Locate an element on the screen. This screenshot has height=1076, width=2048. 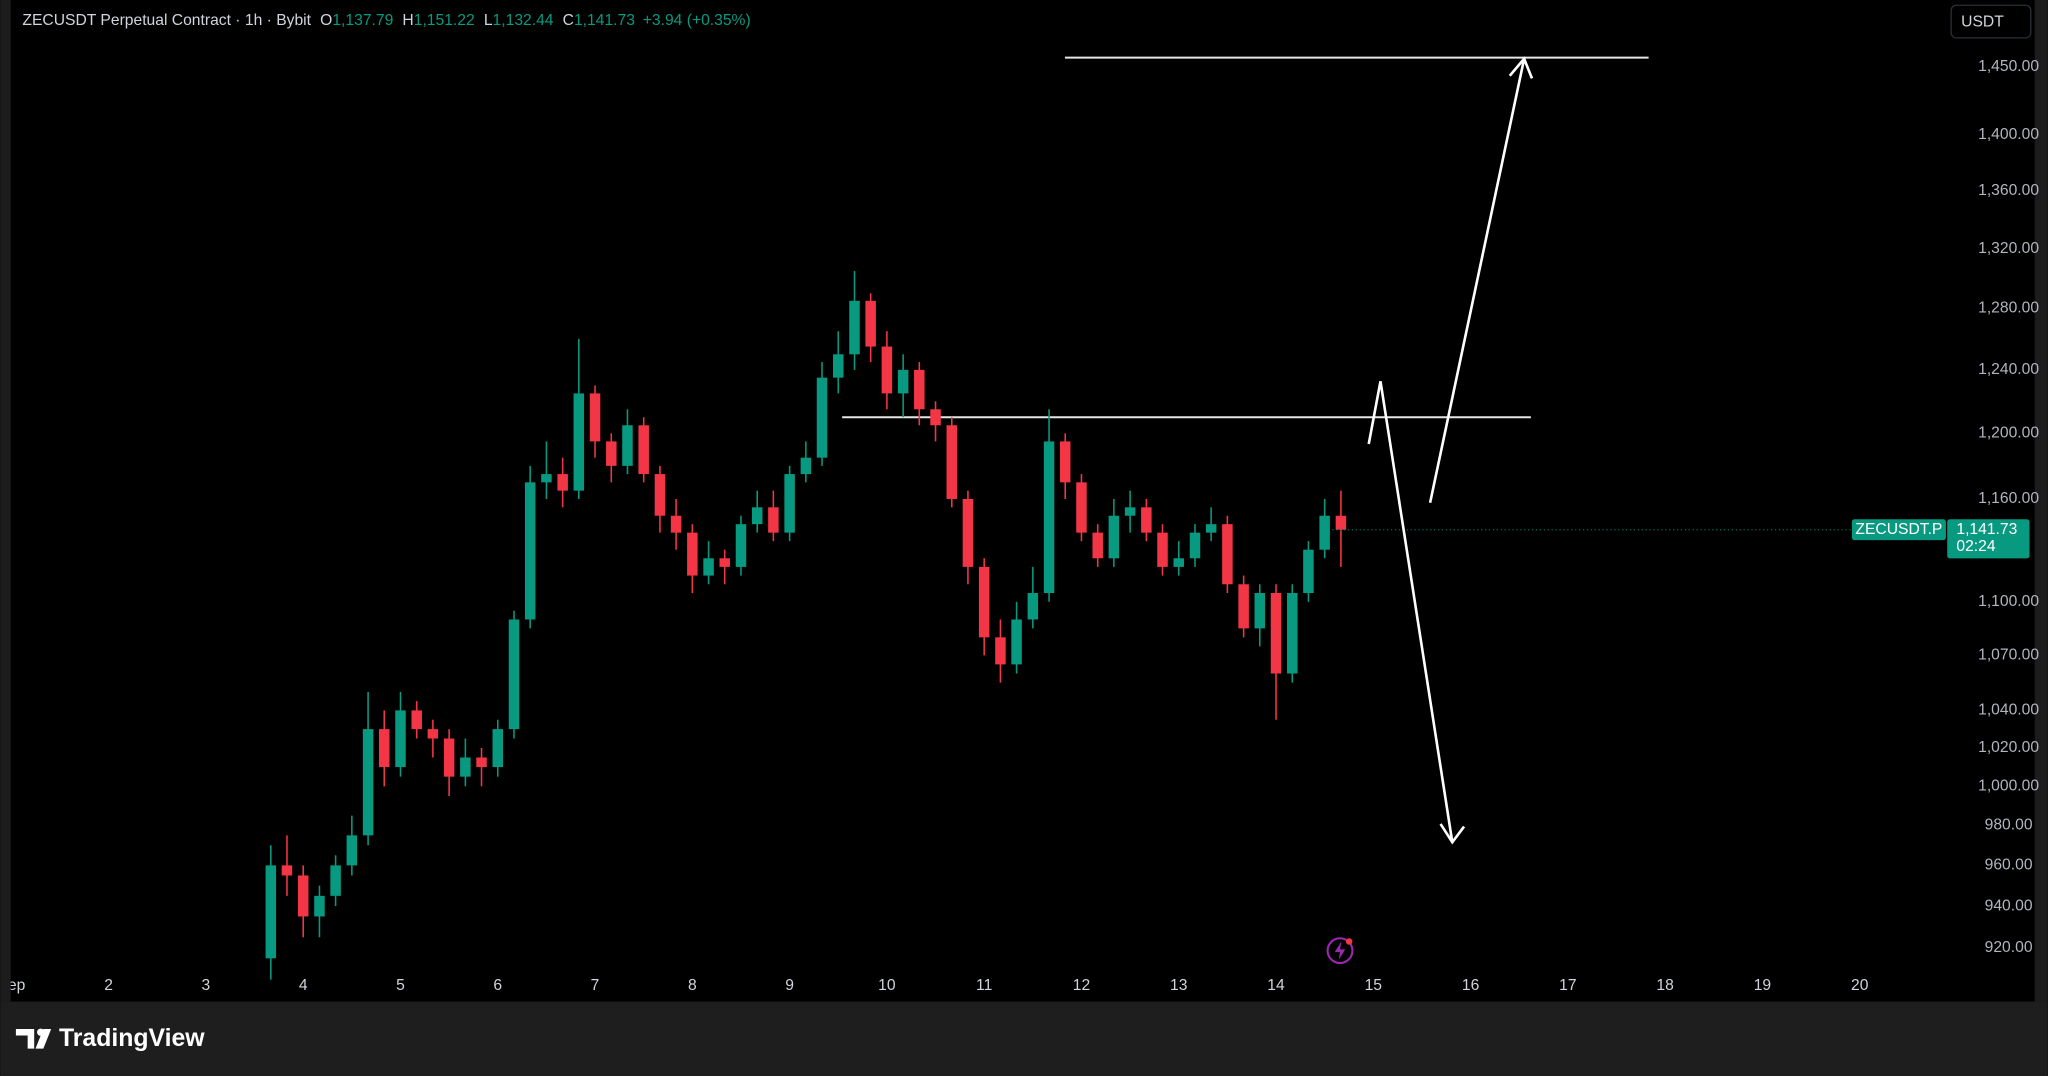
ohlc-value: 1,141.73 is located at coordinates (604, 20).